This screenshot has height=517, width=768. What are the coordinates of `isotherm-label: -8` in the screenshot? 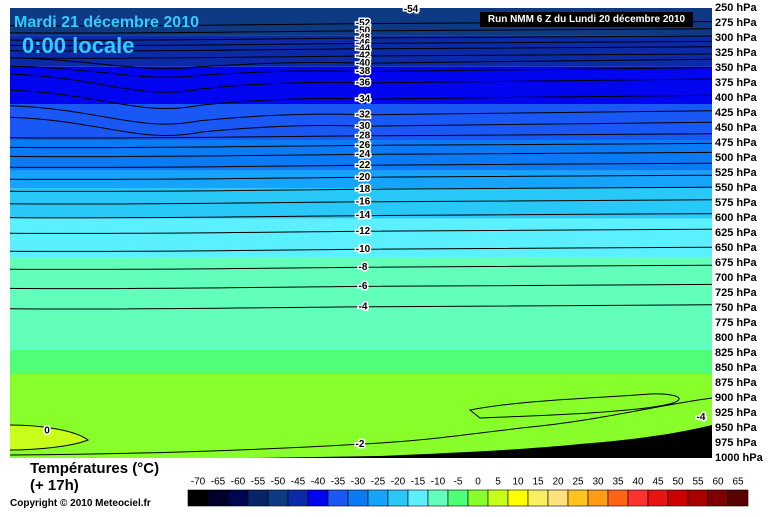 It's located at (363, 267).